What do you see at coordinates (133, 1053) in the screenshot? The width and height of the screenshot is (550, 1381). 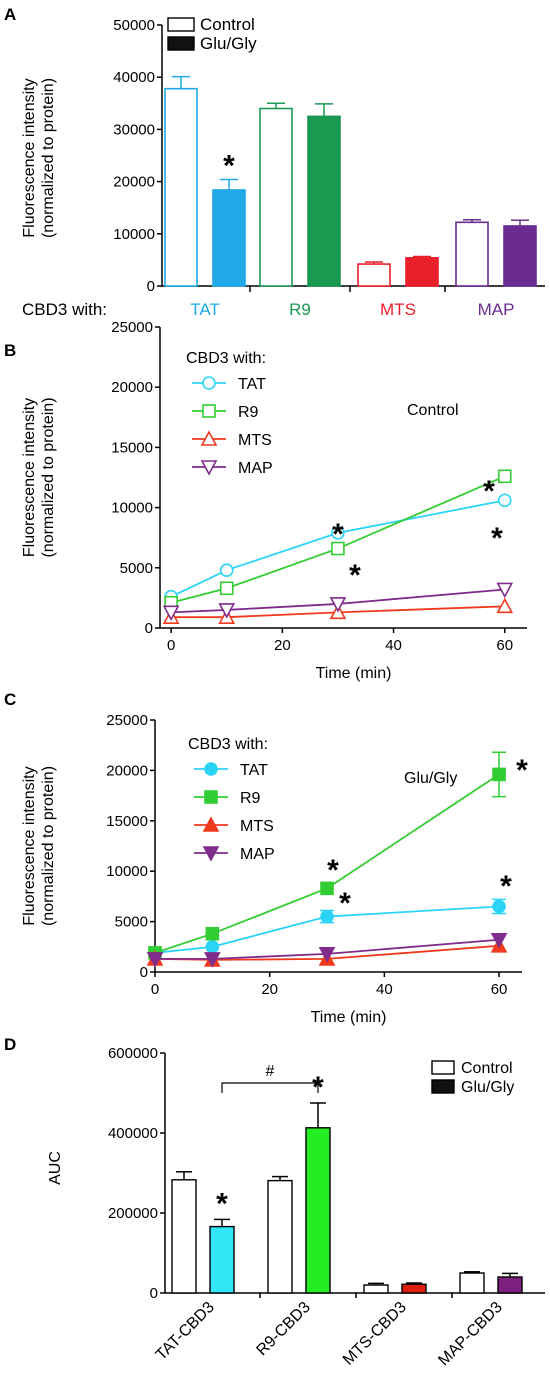 I see `panel-d-y-tick-label: 600000` at bounding box center [133, 1053].